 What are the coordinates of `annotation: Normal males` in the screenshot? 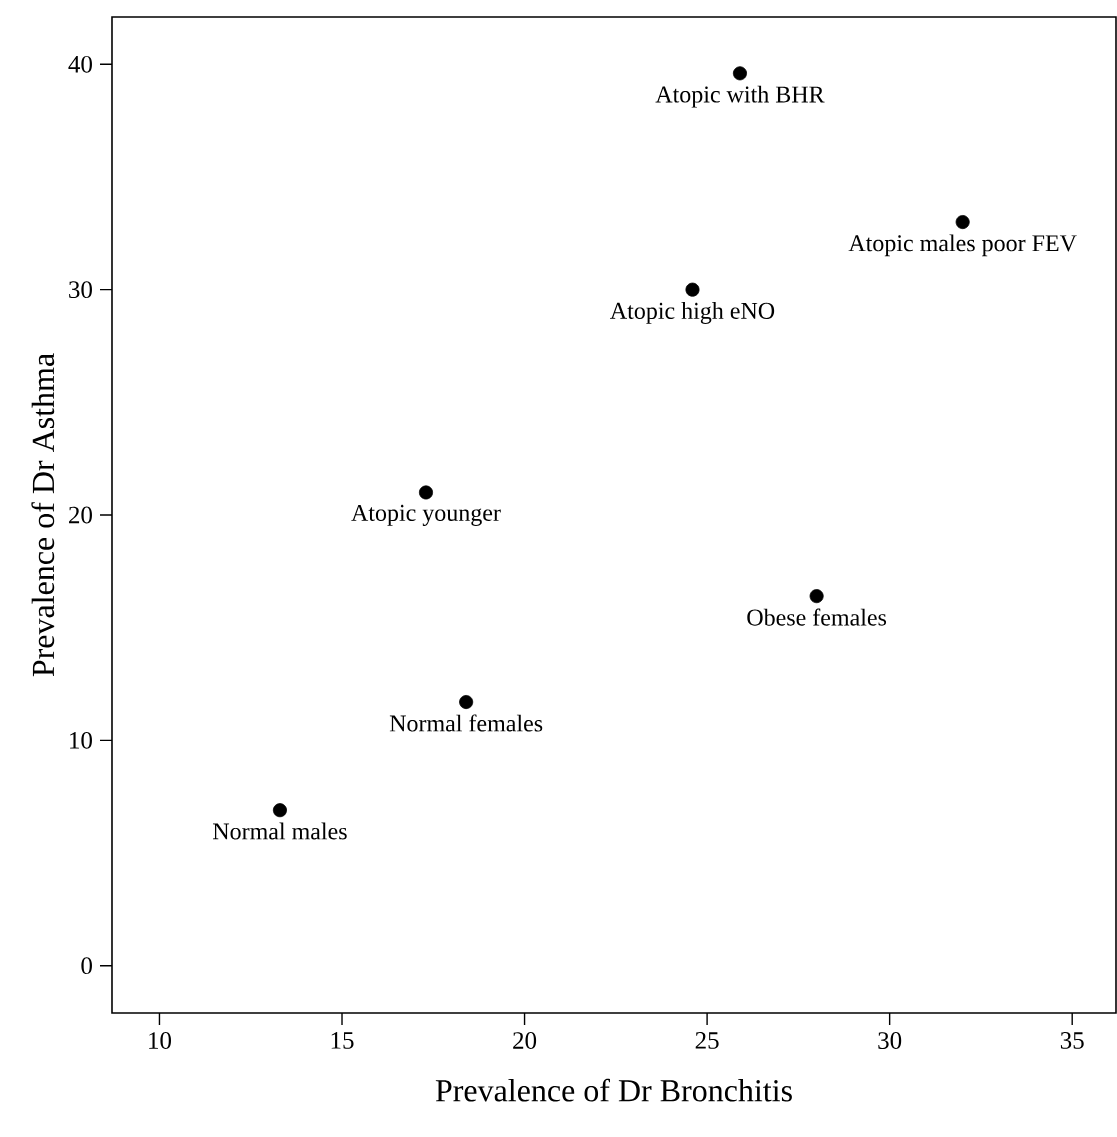 It's located at (279, 831).